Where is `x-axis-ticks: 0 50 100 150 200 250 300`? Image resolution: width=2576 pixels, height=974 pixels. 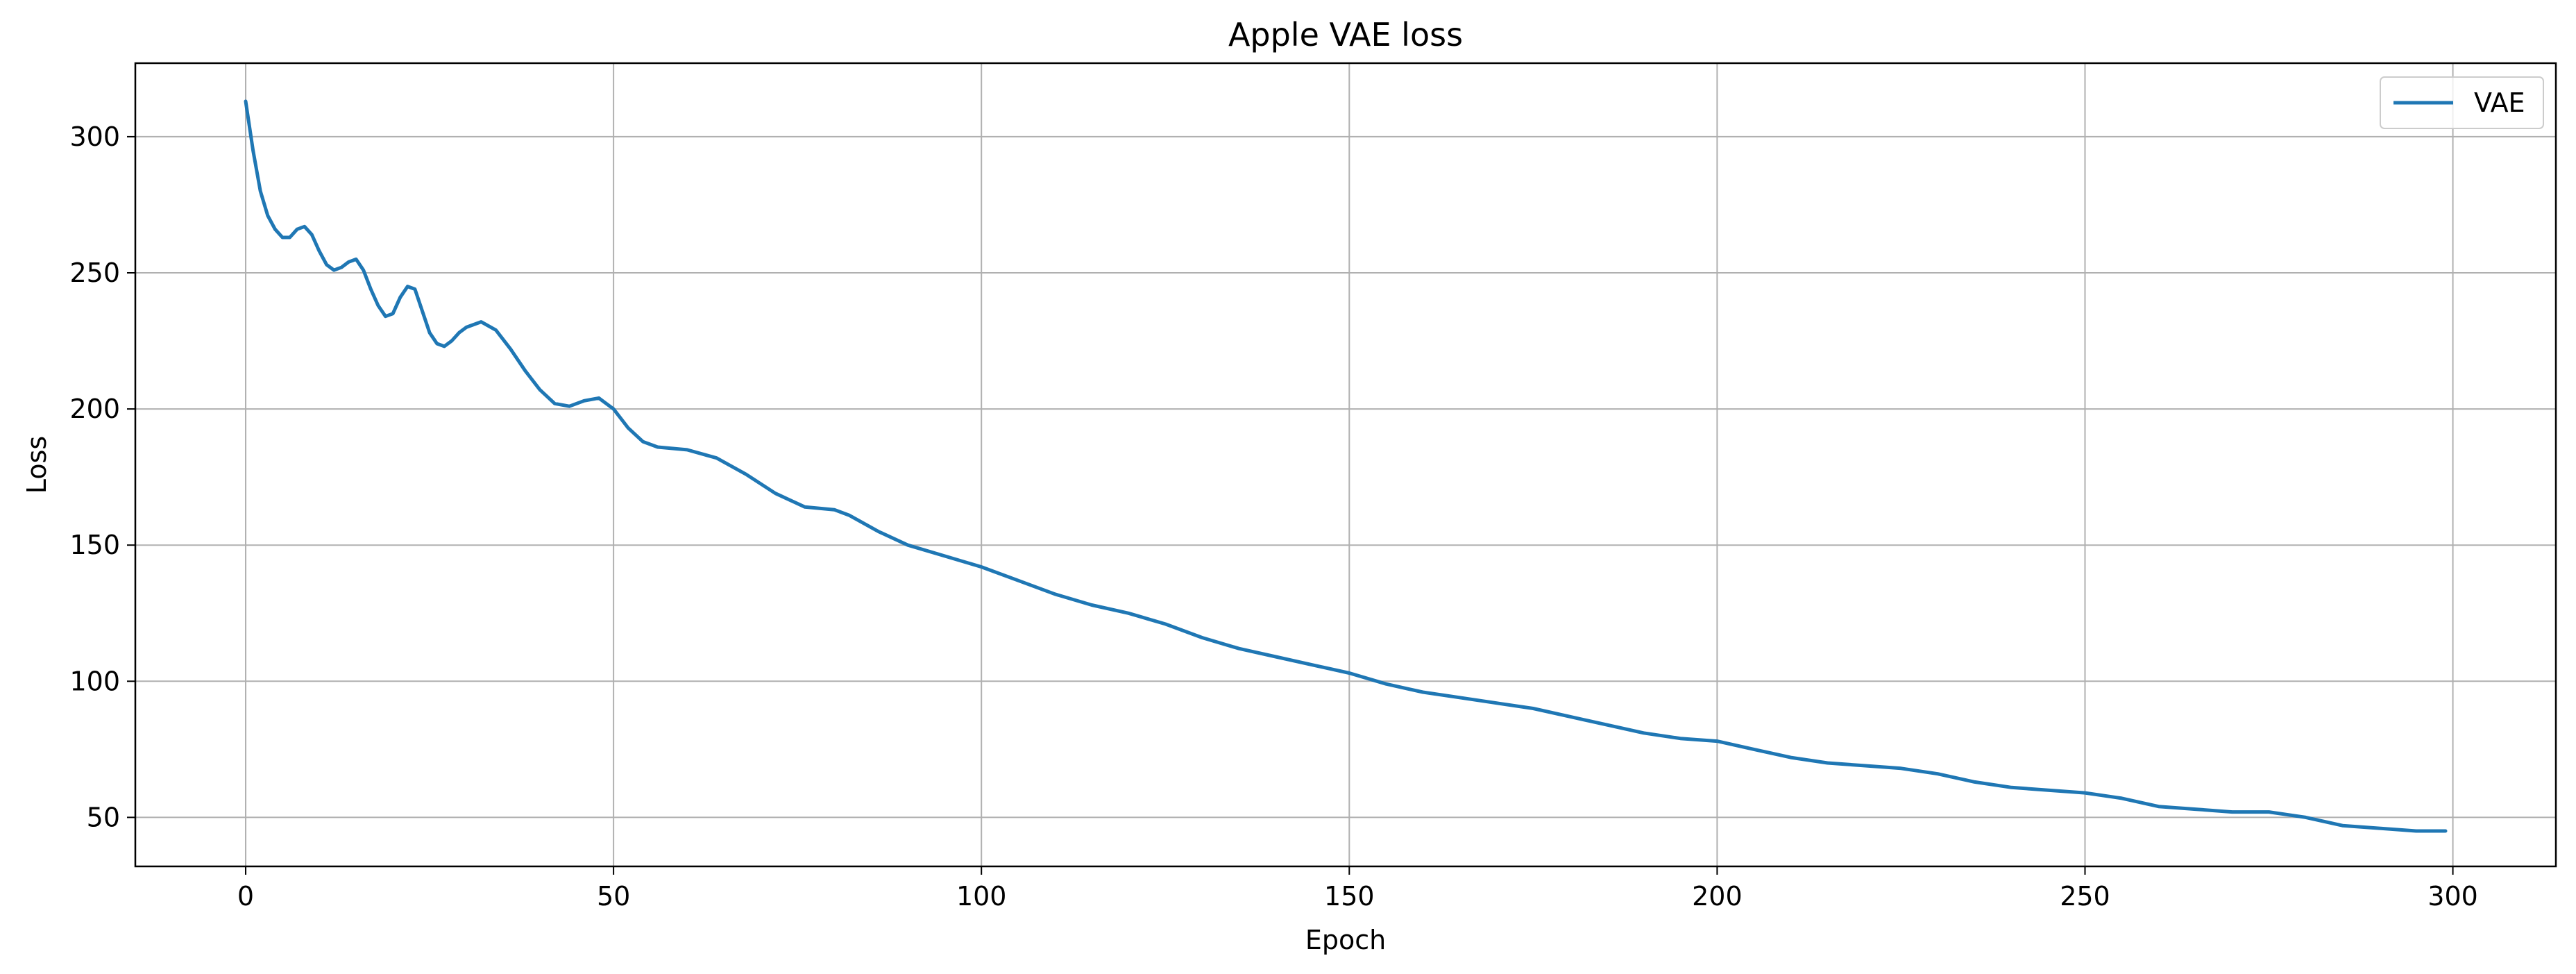
x-axis-ticks: 0 50 100 150 200 250 300 is located at coordinates (1358, 889).